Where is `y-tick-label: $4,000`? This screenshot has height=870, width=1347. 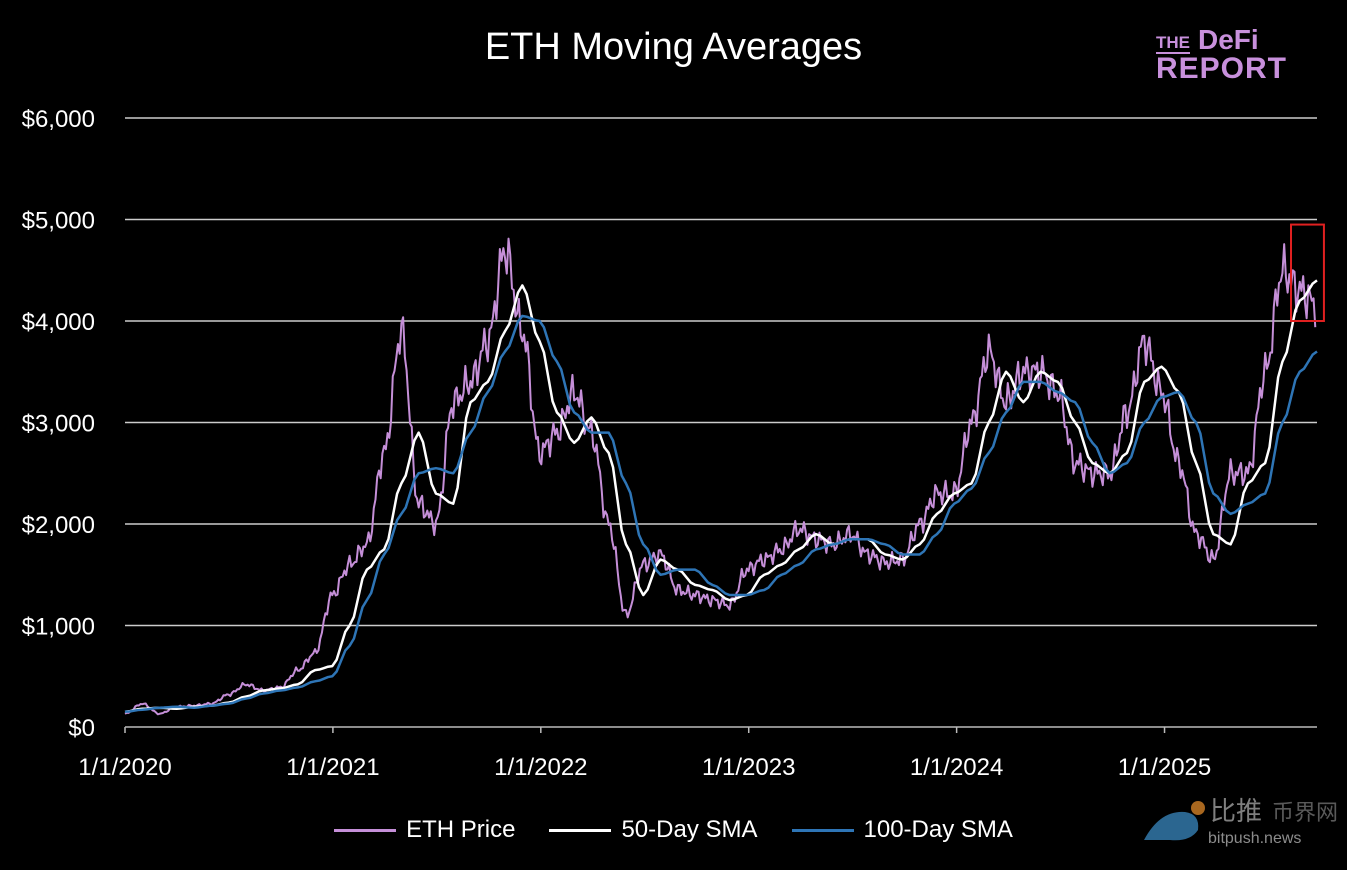
y-tick-label: $4,000 is located at coordinates (58, 322).